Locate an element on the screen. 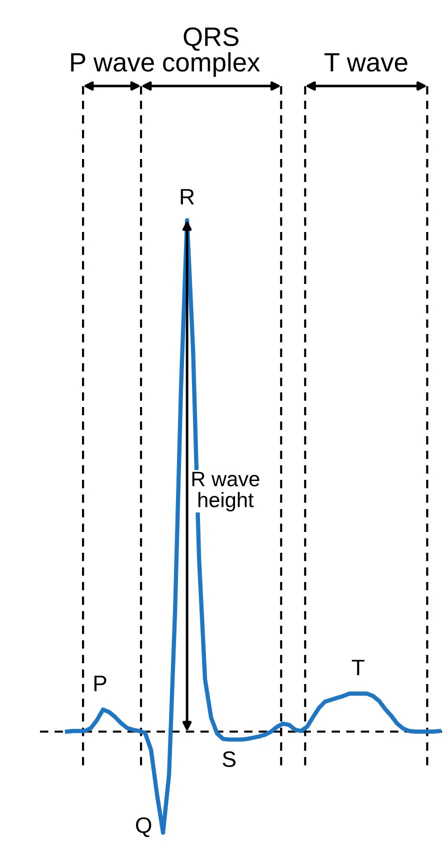 This screenshot has width=444, height=848. text: R is located at coordinates (187, 196).